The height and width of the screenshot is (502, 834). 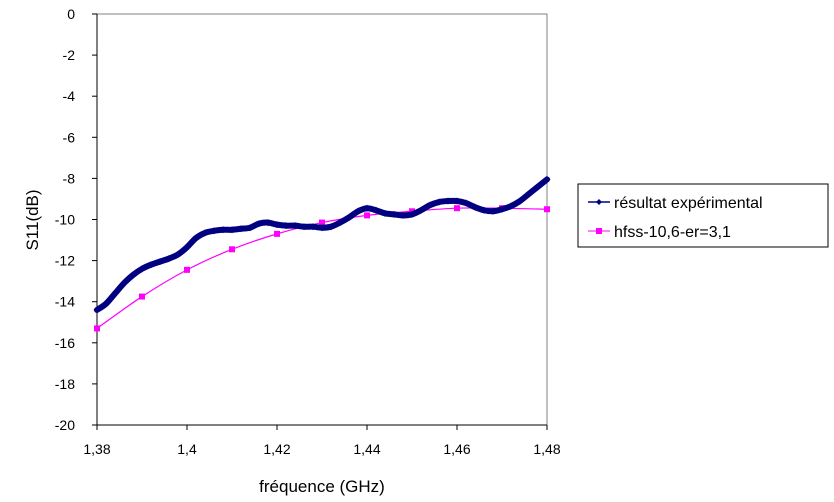 I want to click on legend: résultat expérimental hfss-10,6-er=3,1, so click(x=703, y=215).